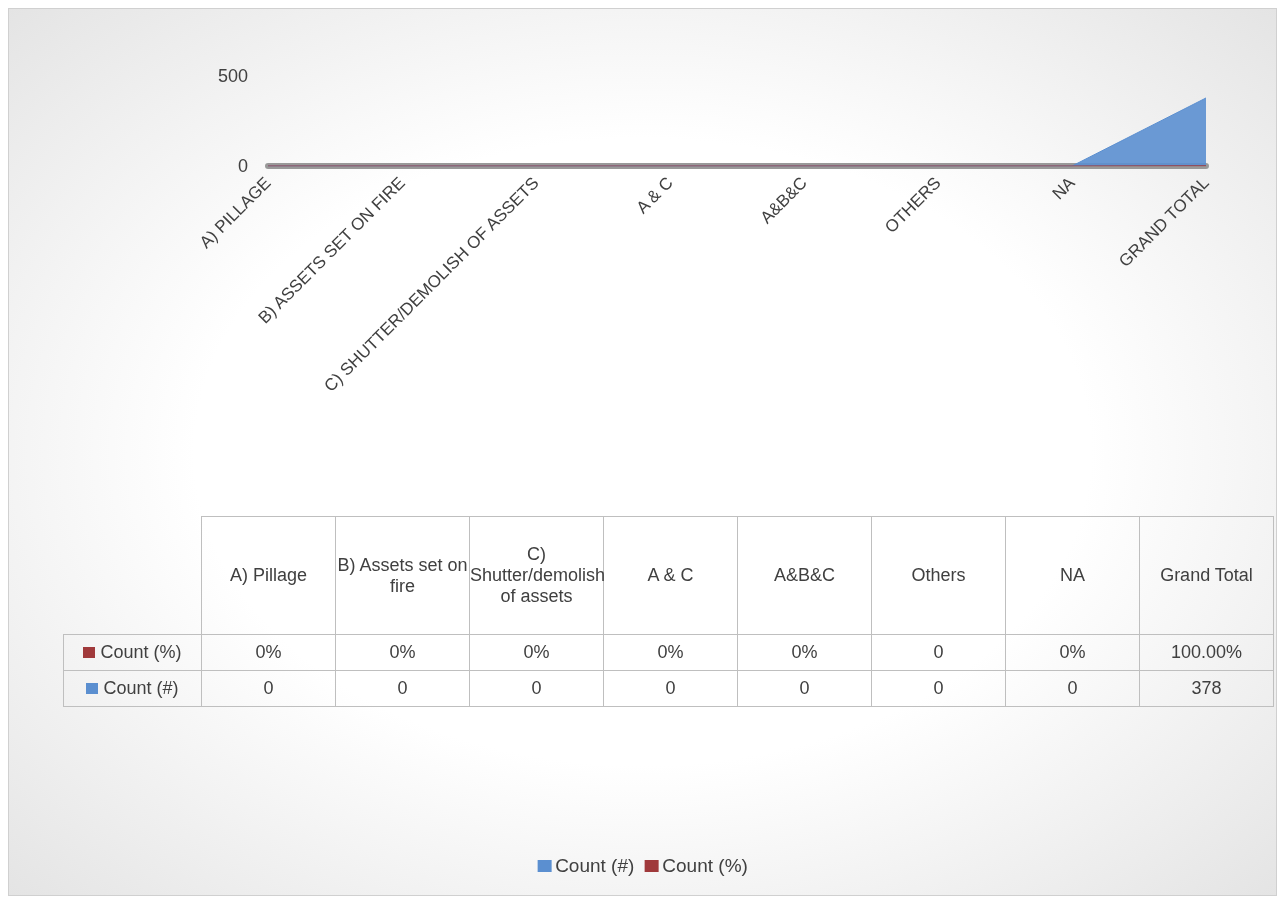 The height and width of the screenshot is (902, 1283). I want to click on text: Count (#), so click(595, 865).